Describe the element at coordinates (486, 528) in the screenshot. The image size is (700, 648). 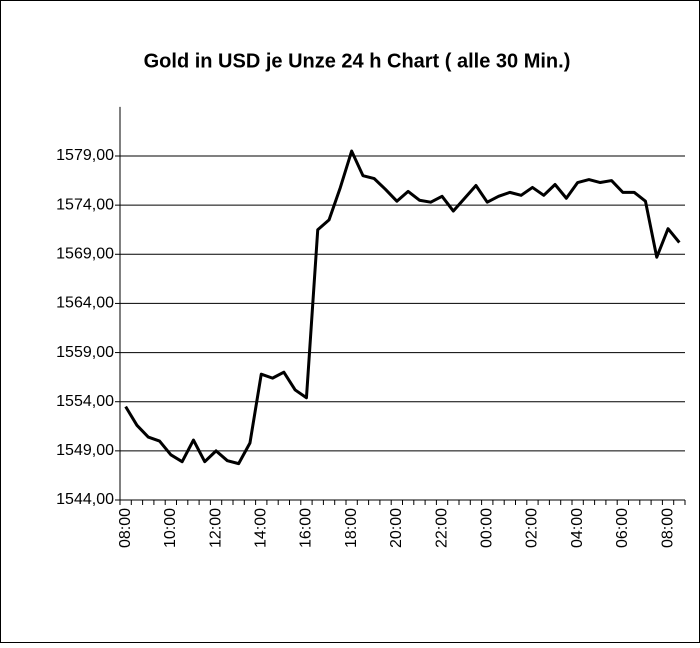
I see `x-tick-label: 00:00` at that location.